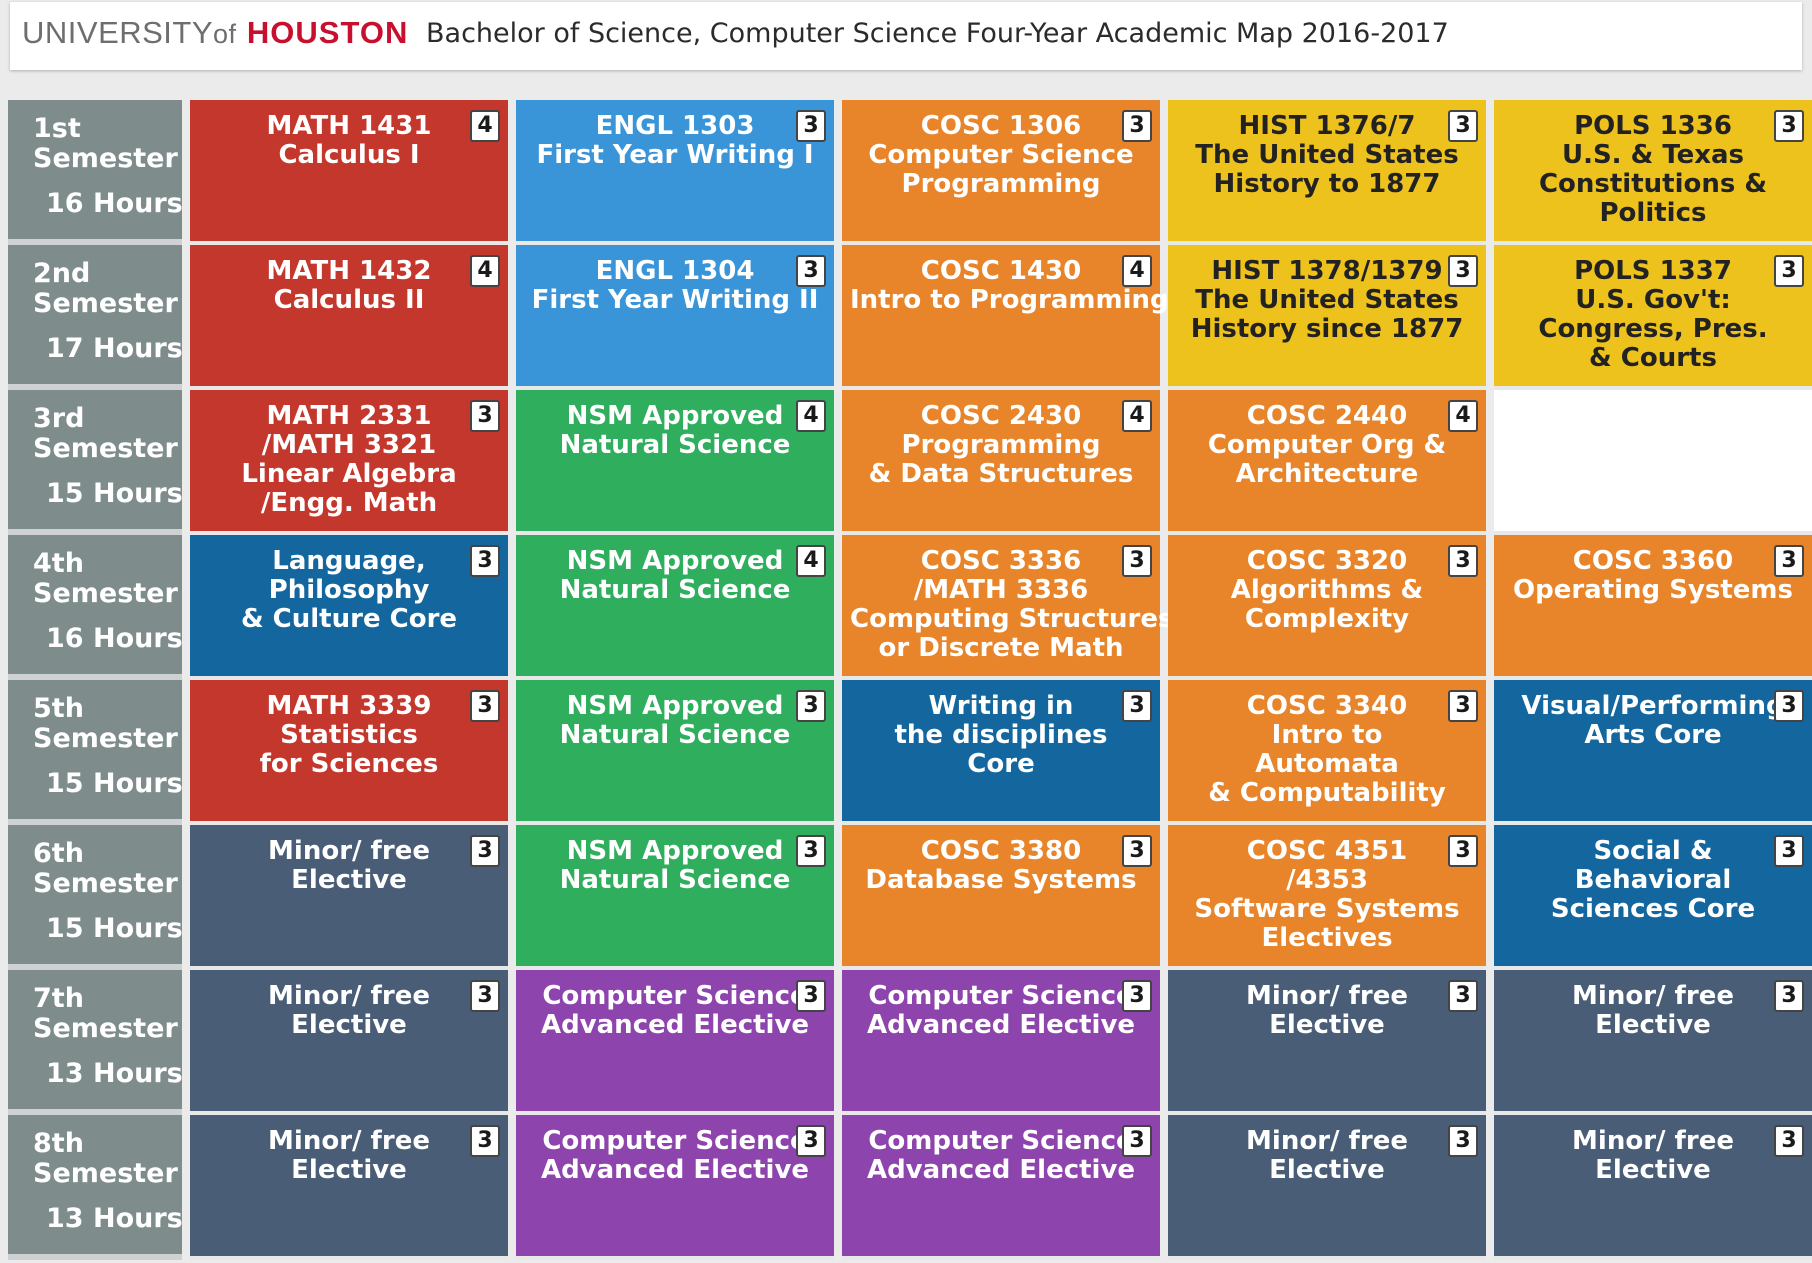 This screenshot has height=1263, width=1812. I want to click on course-title-line: Linear Algebra, so click(349, 474).